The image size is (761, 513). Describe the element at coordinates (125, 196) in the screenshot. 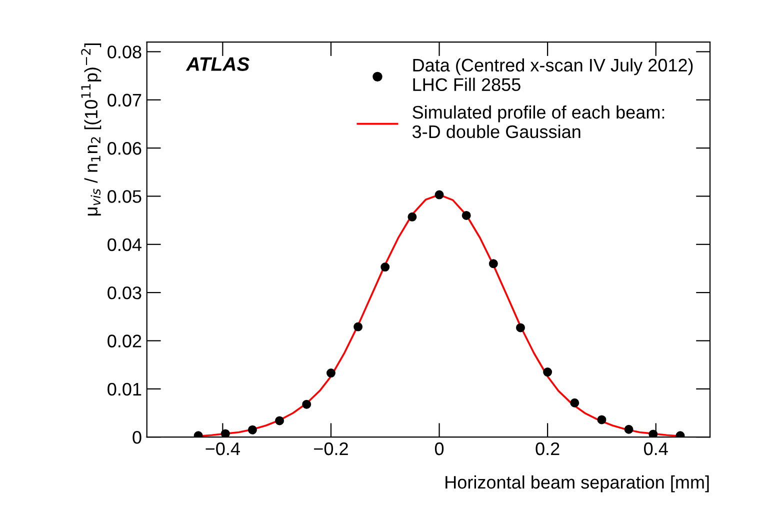

I see `y-tick-label: 0.05` at that location.